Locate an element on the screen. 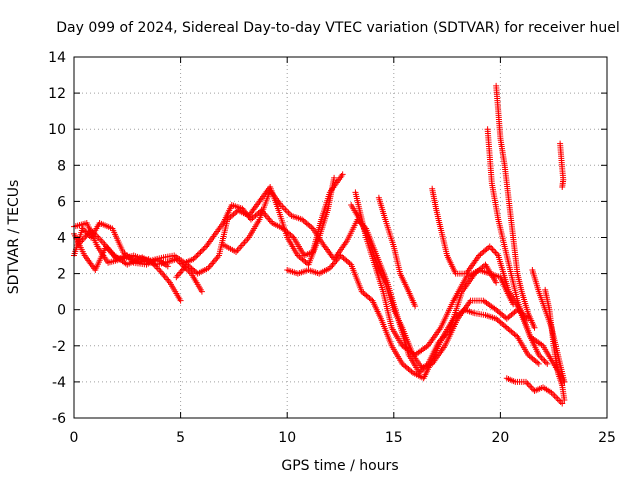  x-axis-label: GPS time / hours is located at coordinates (339, 466).